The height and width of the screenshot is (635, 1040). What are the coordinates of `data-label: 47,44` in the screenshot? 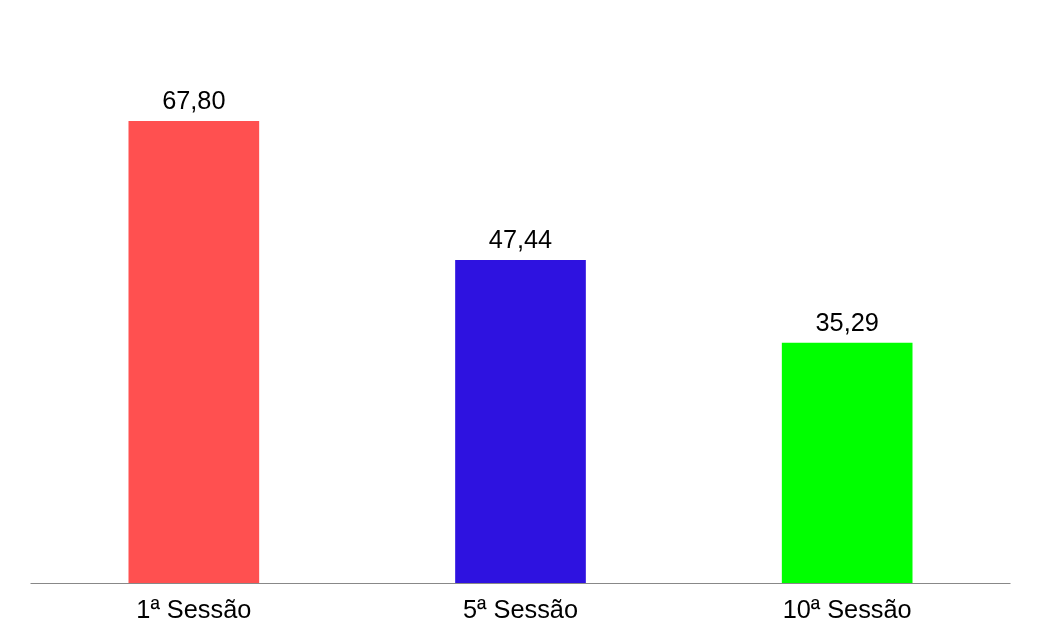 It's located at (520, 238).